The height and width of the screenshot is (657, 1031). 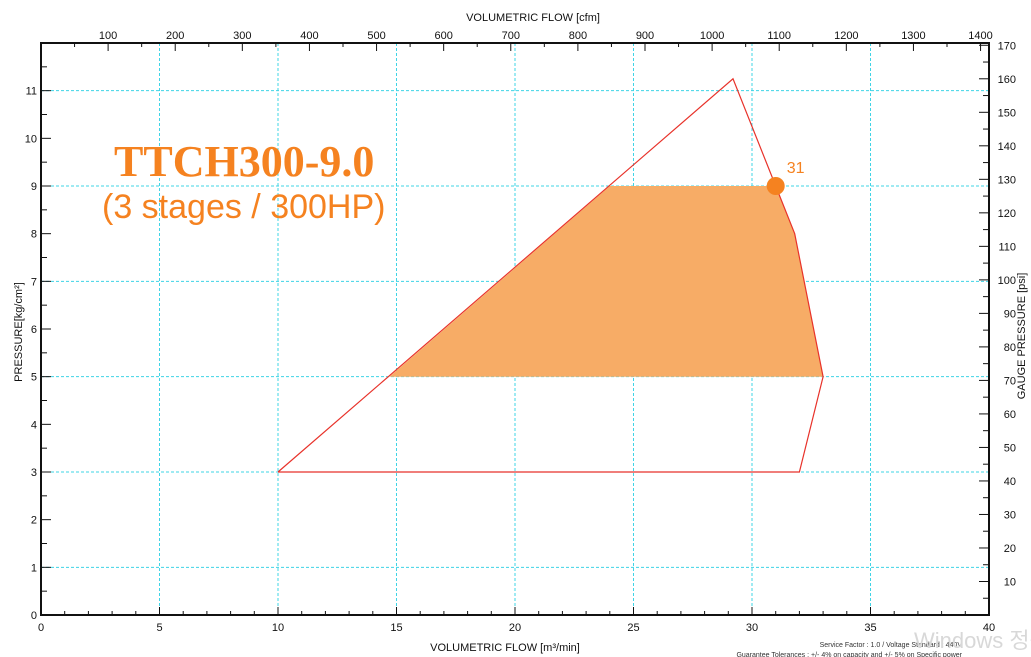 What do you see at coordinates (243, 207) in the screenshot?
I see `chart-subtitle: (3 stages / 300HP)` at bounding box center [243, 207].